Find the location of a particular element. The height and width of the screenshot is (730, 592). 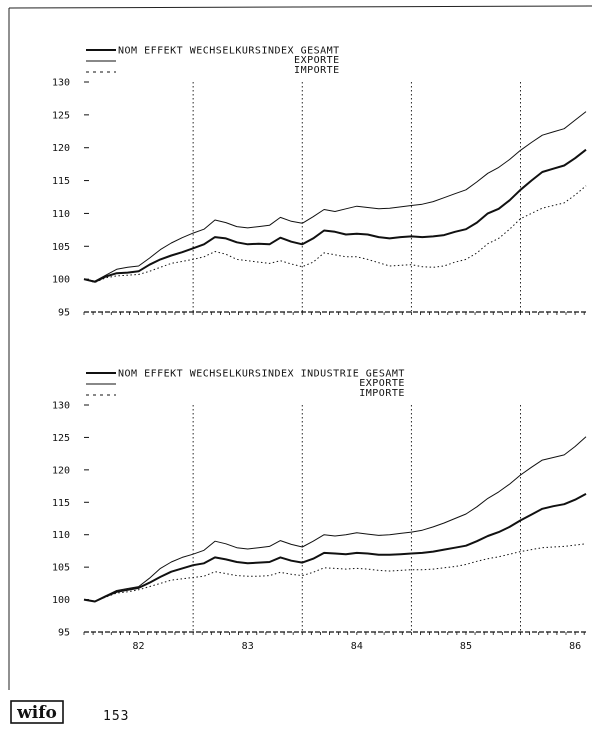

x-tick-label: 83 is located at coordinates (248, 646).